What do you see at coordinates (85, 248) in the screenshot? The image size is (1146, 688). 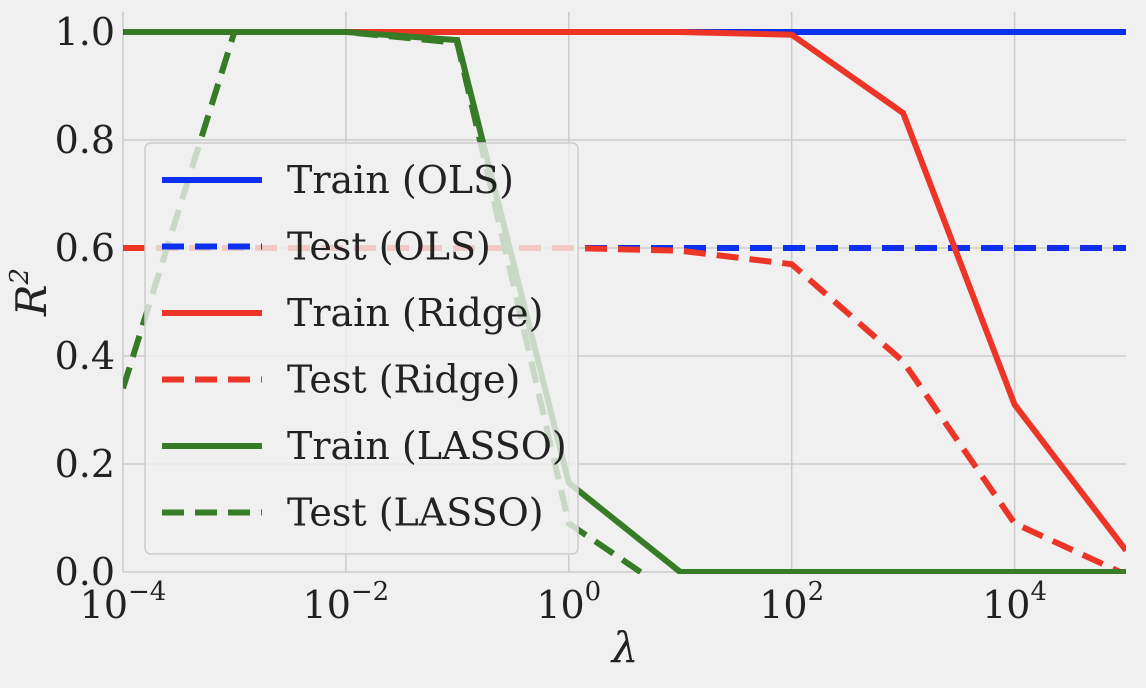 I see `y-tick-label-3: 0.6` at bounding box center [85, 248].